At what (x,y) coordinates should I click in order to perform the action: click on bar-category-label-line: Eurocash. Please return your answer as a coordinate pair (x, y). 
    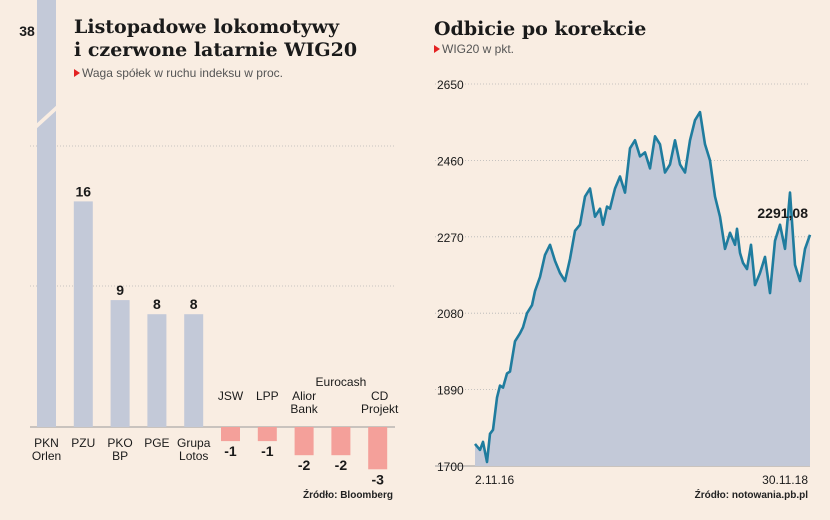
    Looking at the image, I should click on (341, 382).